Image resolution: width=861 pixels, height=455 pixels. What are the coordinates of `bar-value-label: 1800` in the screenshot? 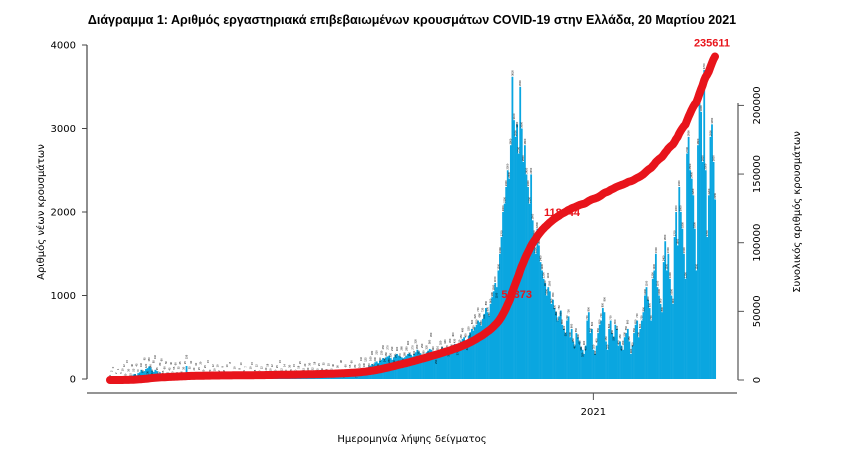 It's located at (682, 225).